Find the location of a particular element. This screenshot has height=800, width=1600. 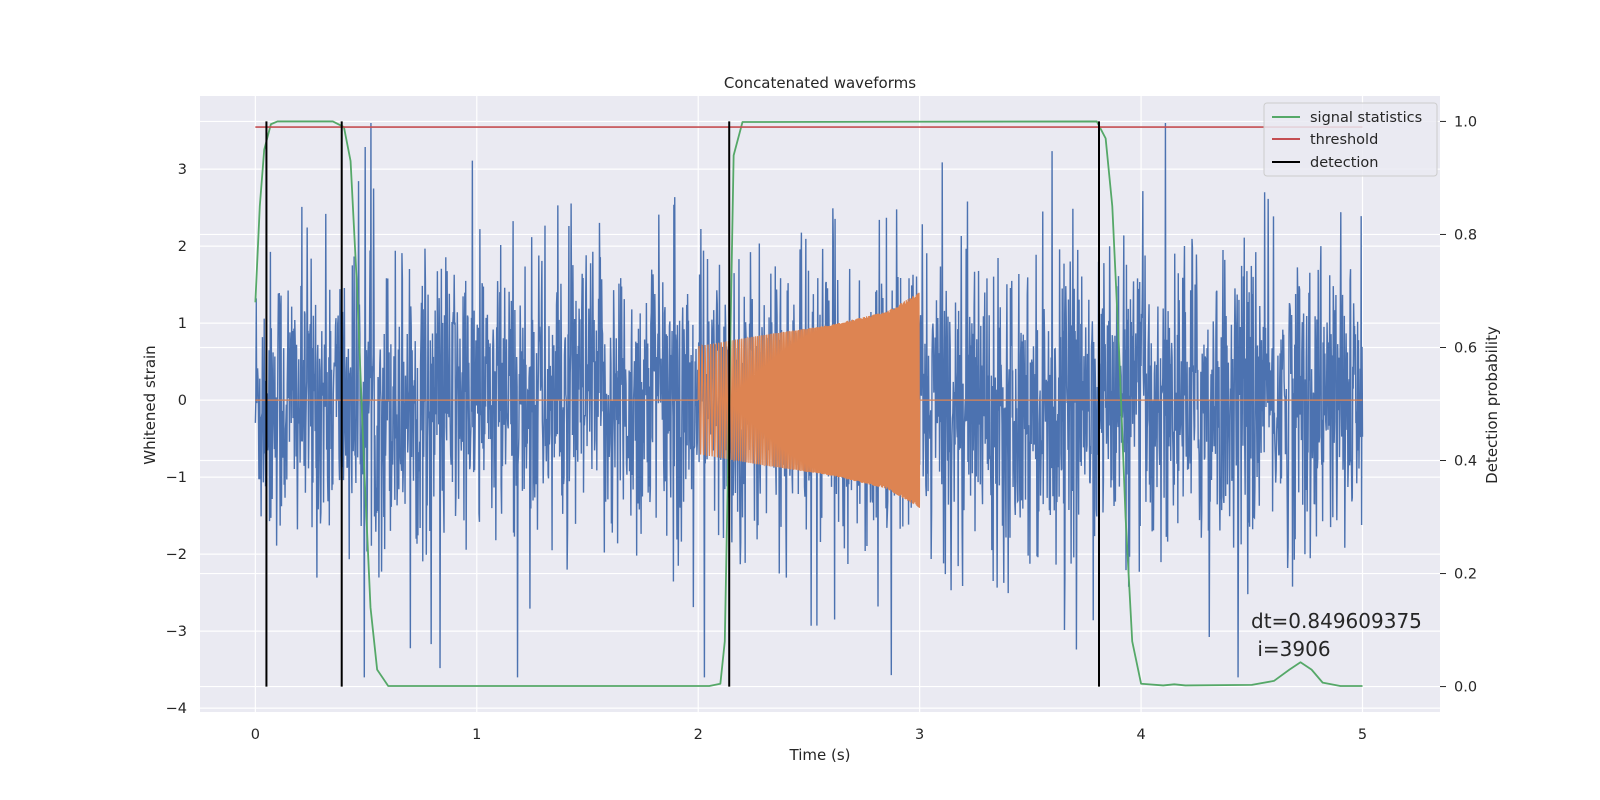

y-tick-label: −2 is located at coordinates (176, 555).